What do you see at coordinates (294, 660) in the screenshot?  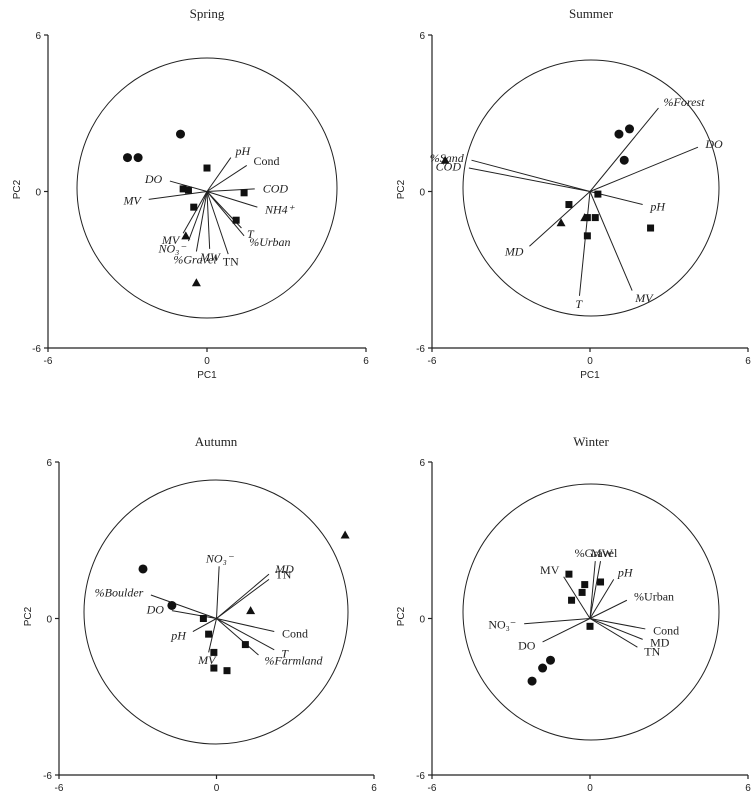 I see `loading-label: %Farmland` at bounding box center [294, 660].